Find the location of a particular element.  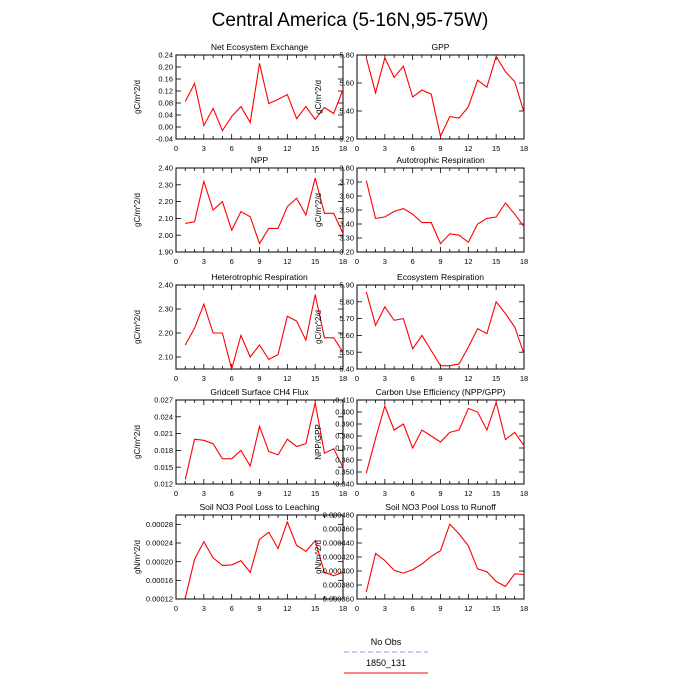

y-tick-label: 5.80 is located at coordinates (346, 301).